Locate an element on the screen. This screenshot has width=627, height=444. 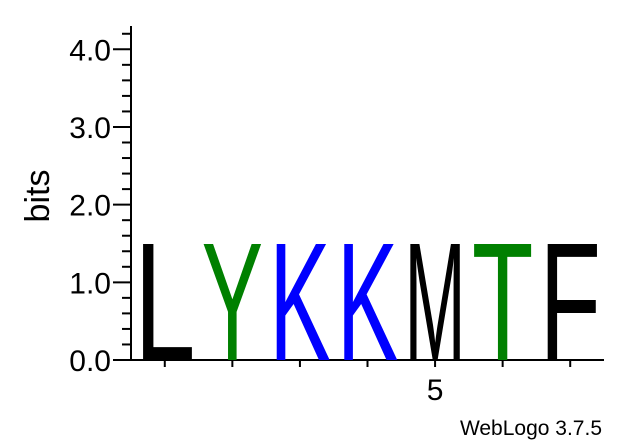
y-axis: 0.0 1.0 2.0 3.0 4.0 is located at coordinates (100, 202).